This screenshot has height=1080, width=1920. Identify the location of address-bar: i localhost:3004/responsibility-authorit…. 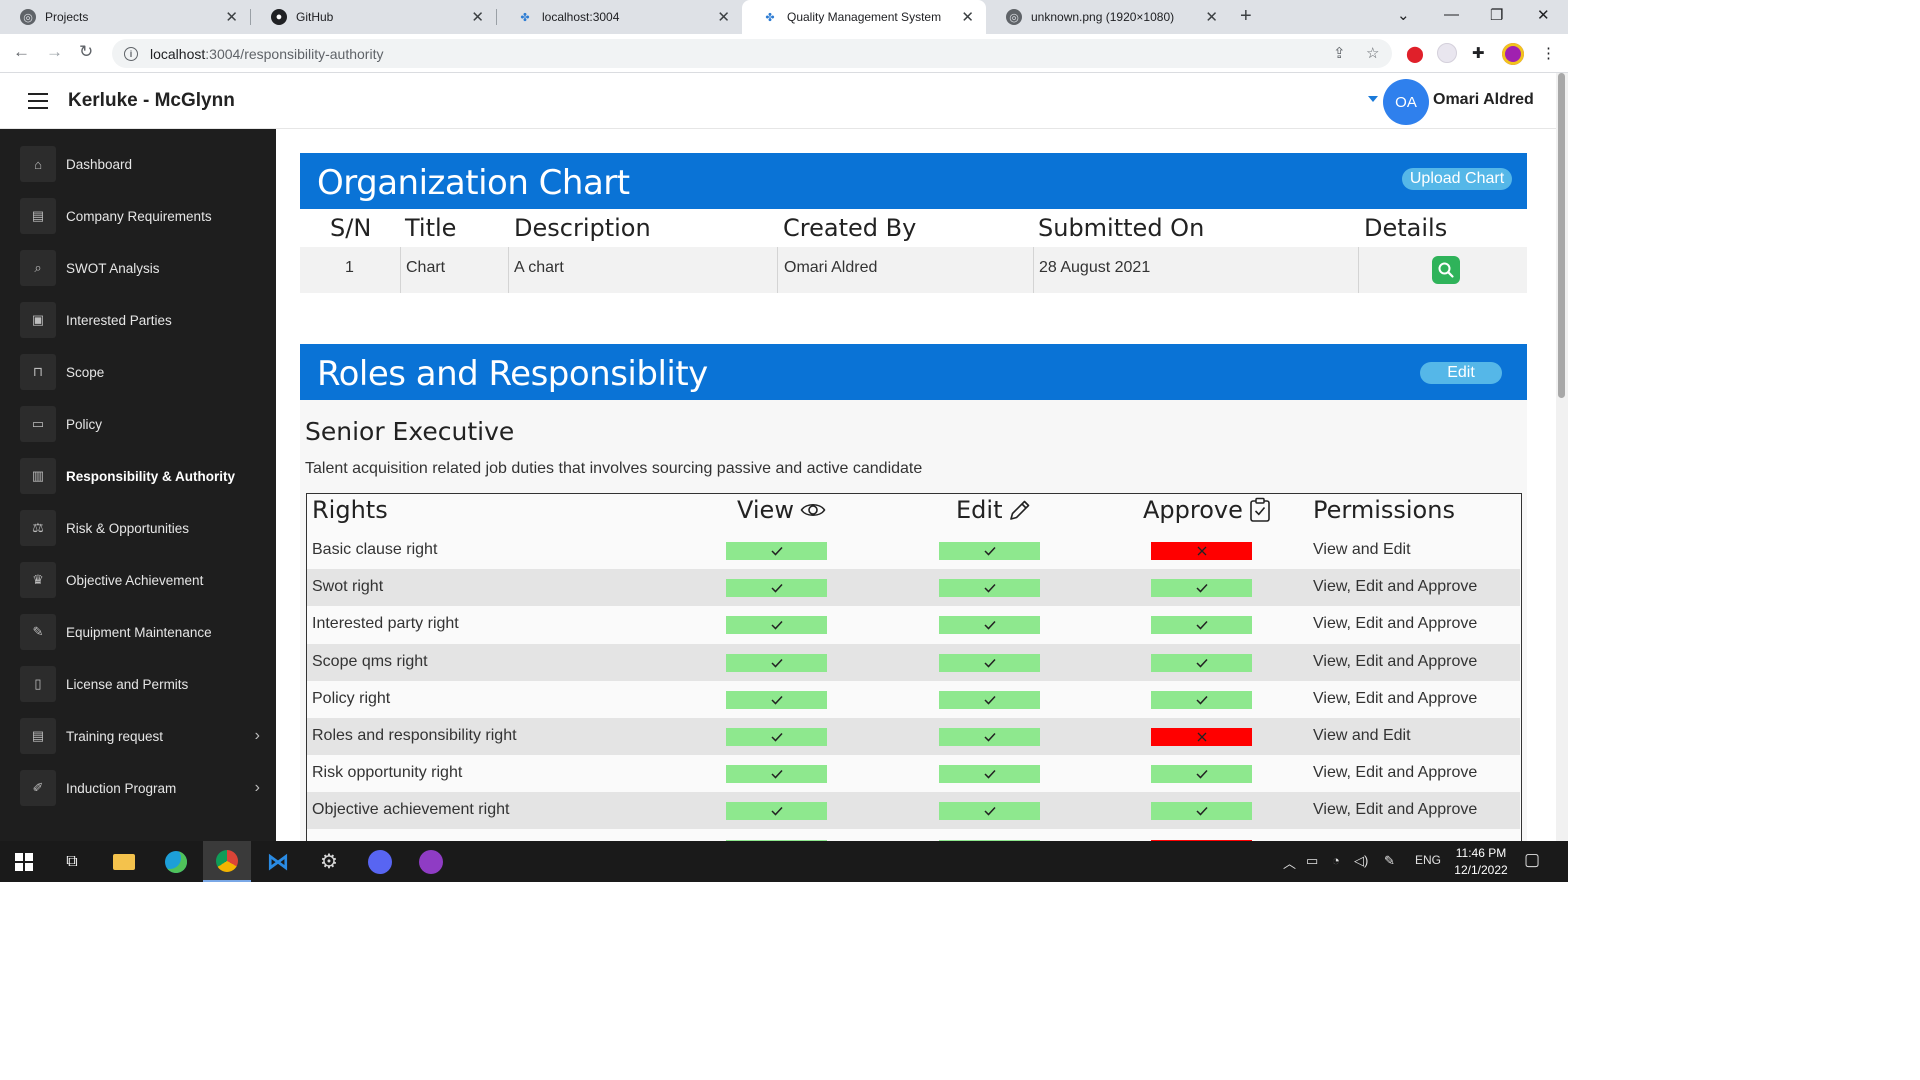
(752, 53).